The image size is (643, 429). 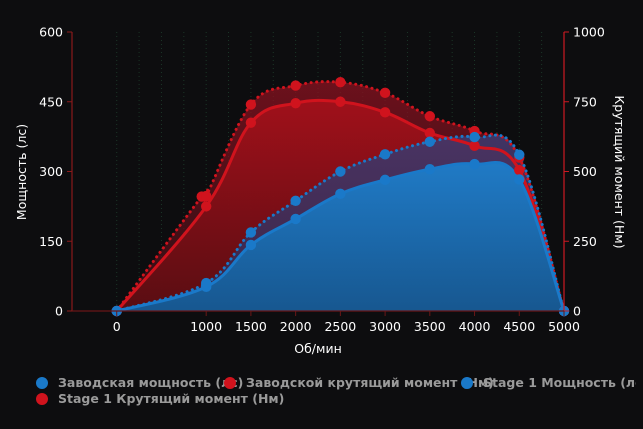 What do you see at coordinates (340, 326) in the screenshot?
I see `x-tick-label: 2500` at bounding box center [340, 326].